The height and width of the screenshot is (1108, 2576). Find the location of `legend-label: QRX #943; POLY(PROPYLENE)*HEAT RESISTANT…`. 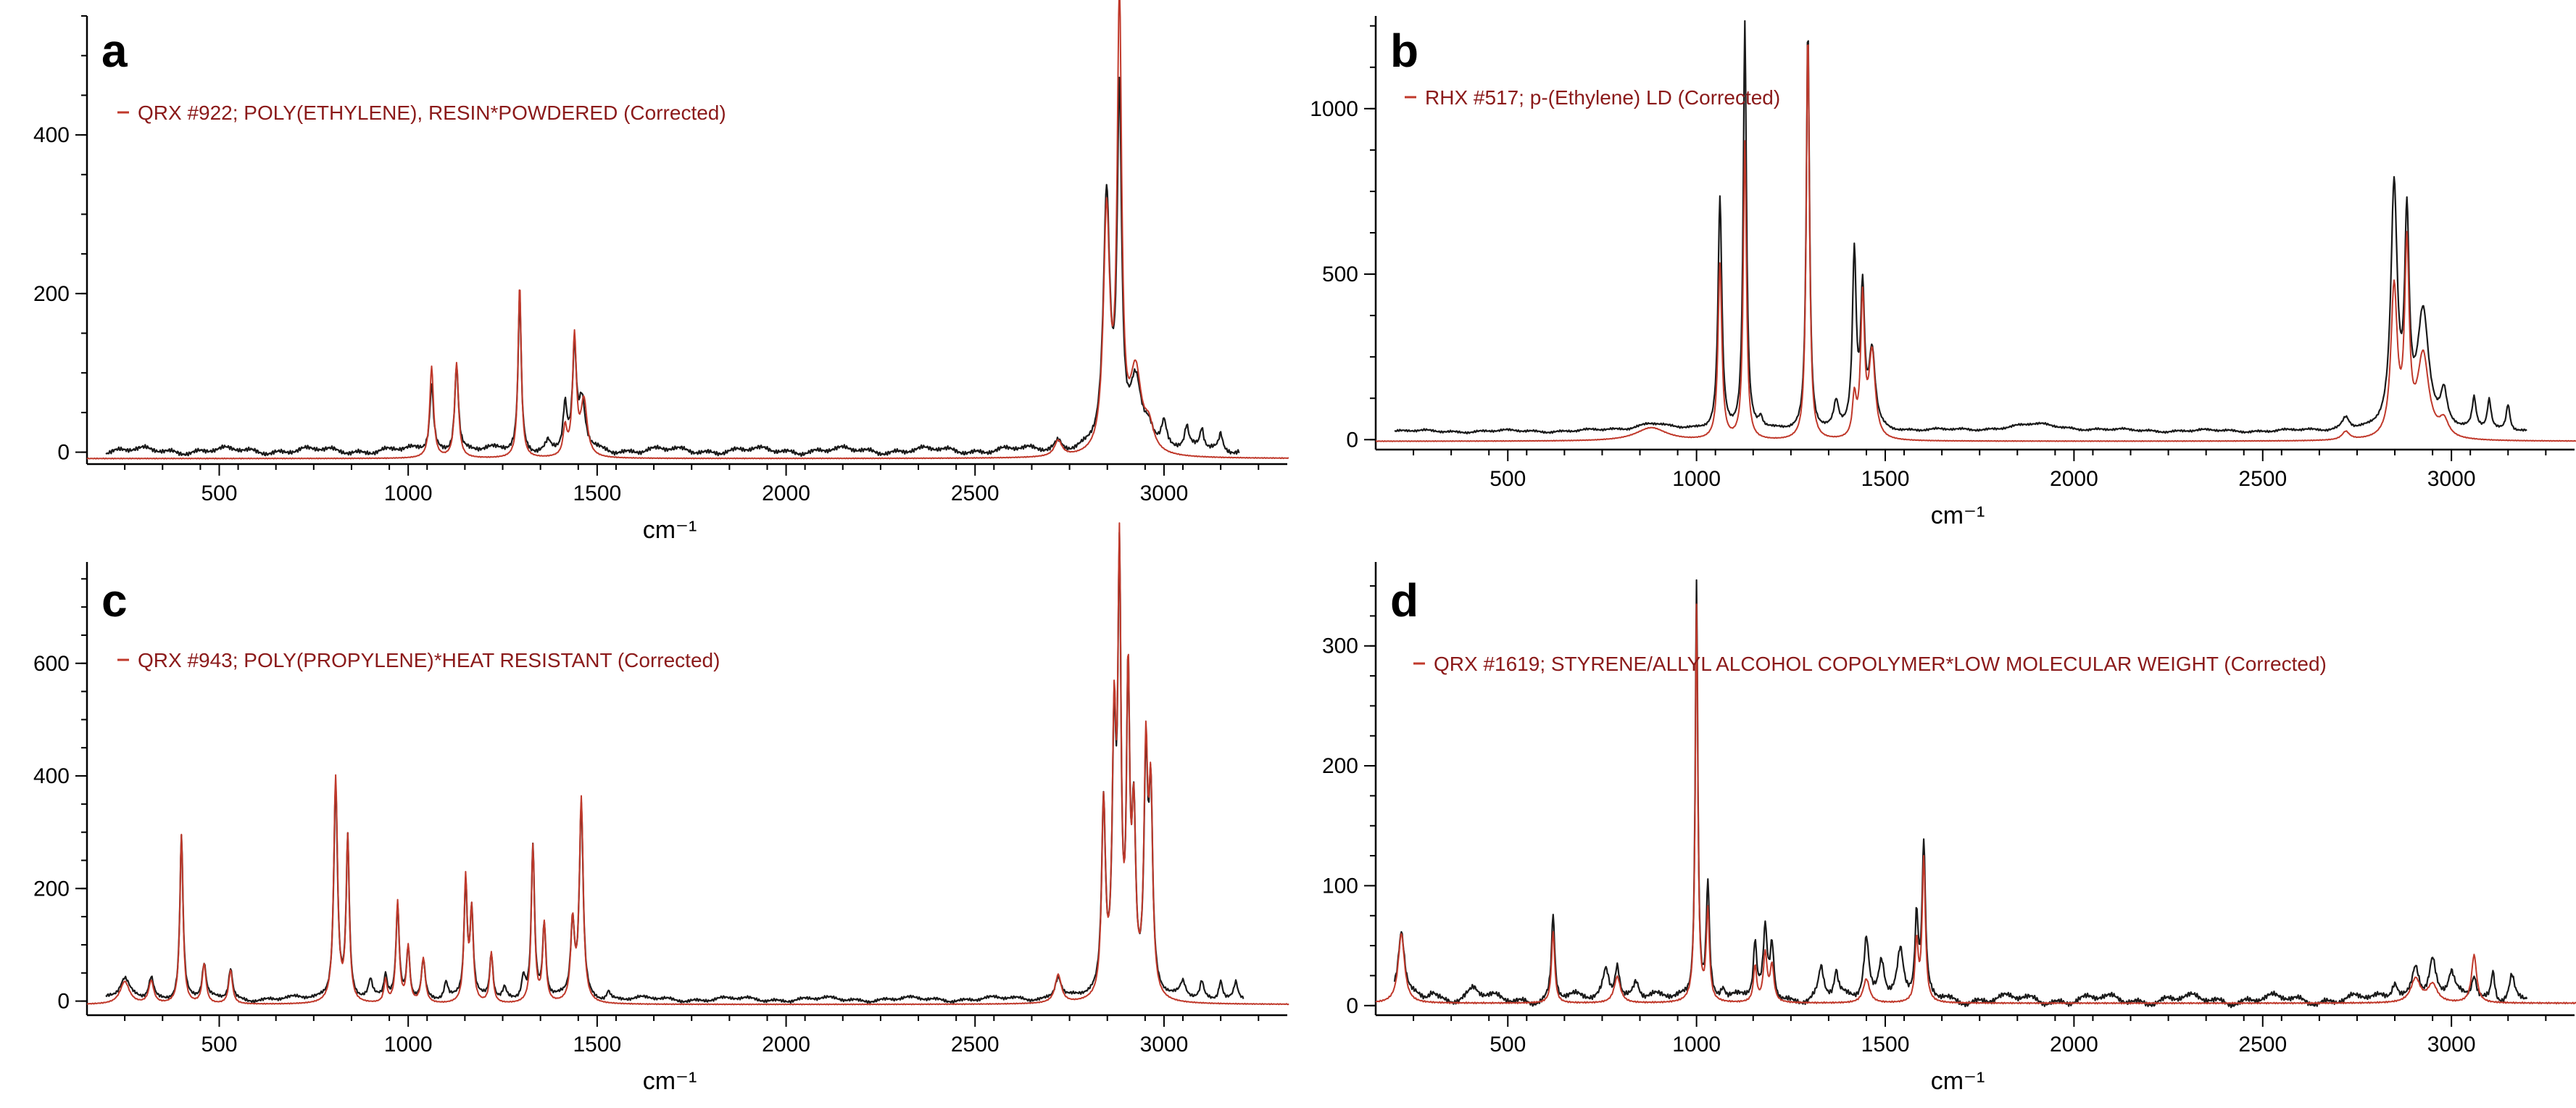

legend-label: QRX #943; POLY(PROPYLENE)*HEAT RESISTANT… is located at coordinates (429, 660).